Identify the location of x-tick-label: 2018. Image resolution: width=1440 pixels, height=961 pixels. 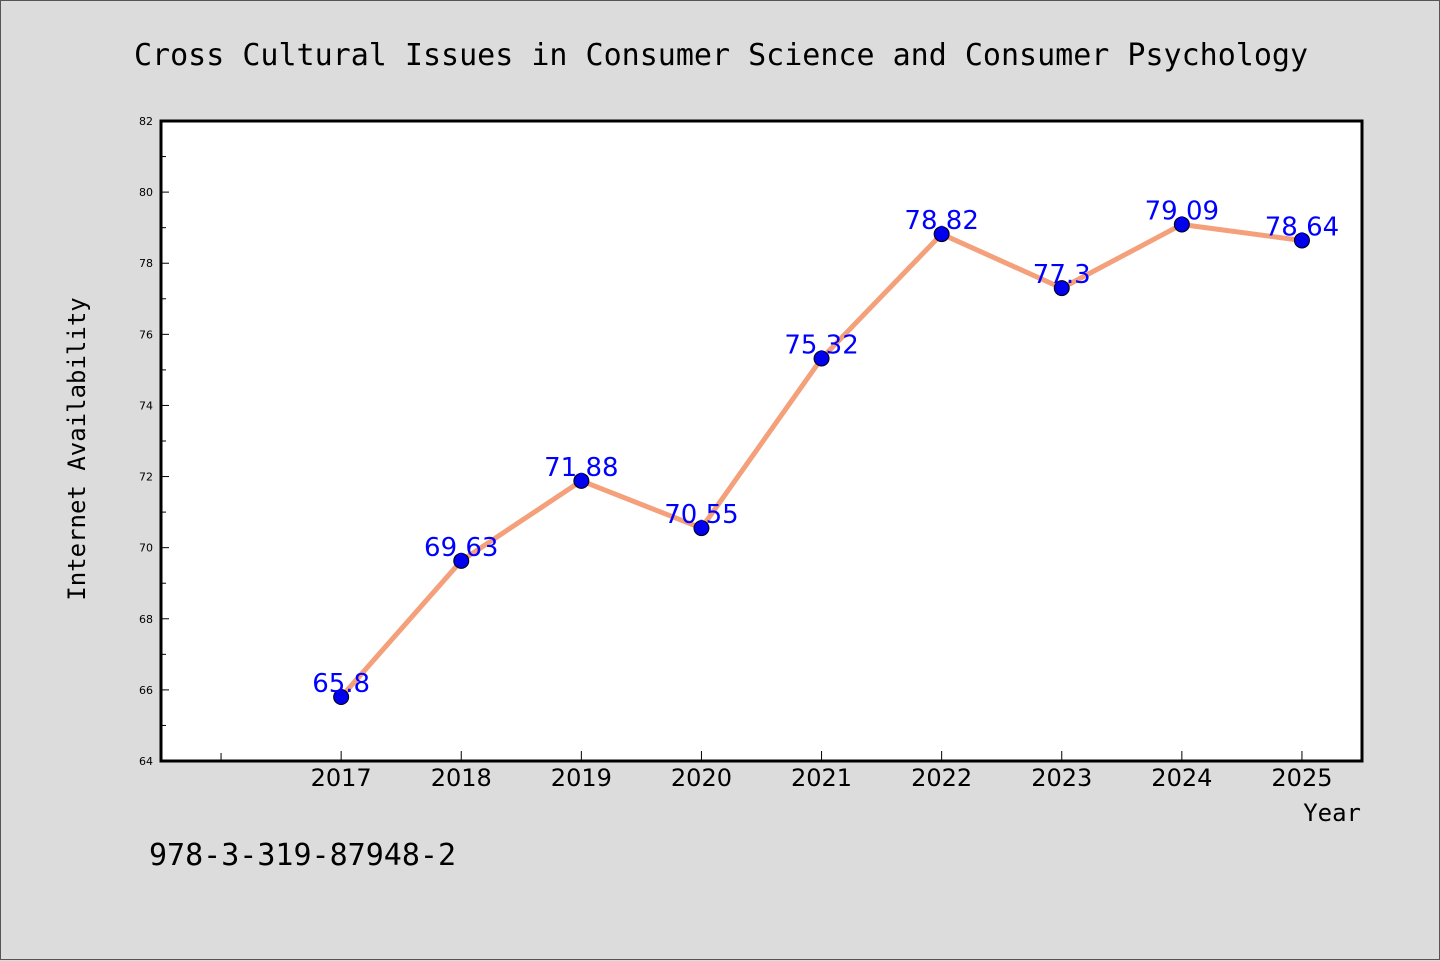
(461, 778).